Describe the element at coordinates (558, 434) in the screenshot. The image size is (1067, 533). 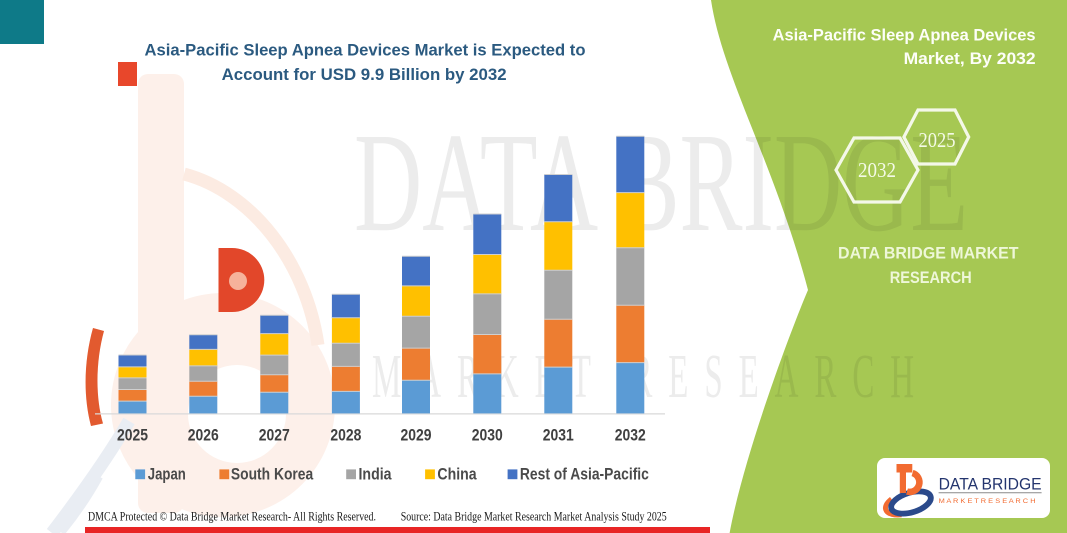
I see `svg-text: 2031` at that location.